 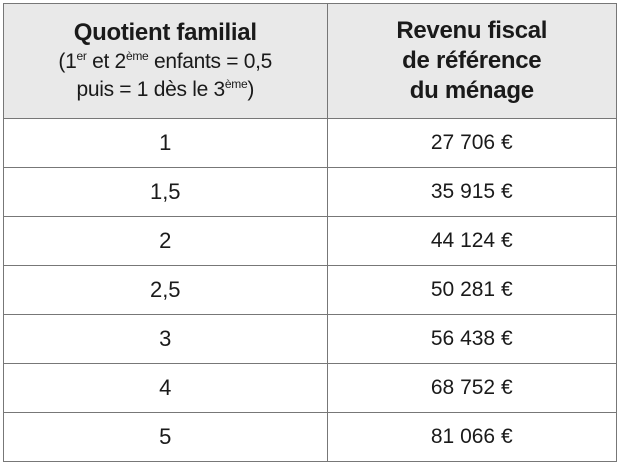 I want to click on table-row: 2,5 50 281 €, so click(x=310, y=290).